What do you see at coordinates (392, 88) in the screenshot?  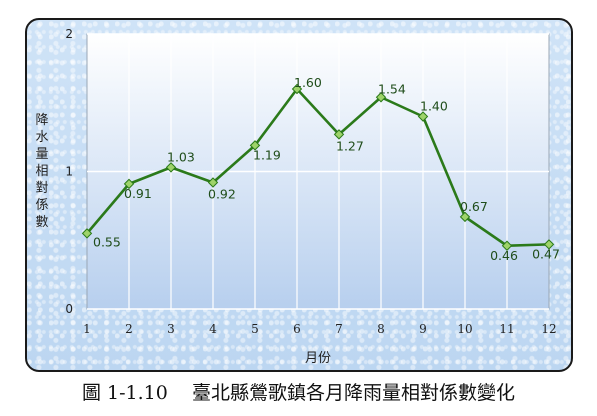 I see `data-label: 1.54` at bounding box center [392, 88].